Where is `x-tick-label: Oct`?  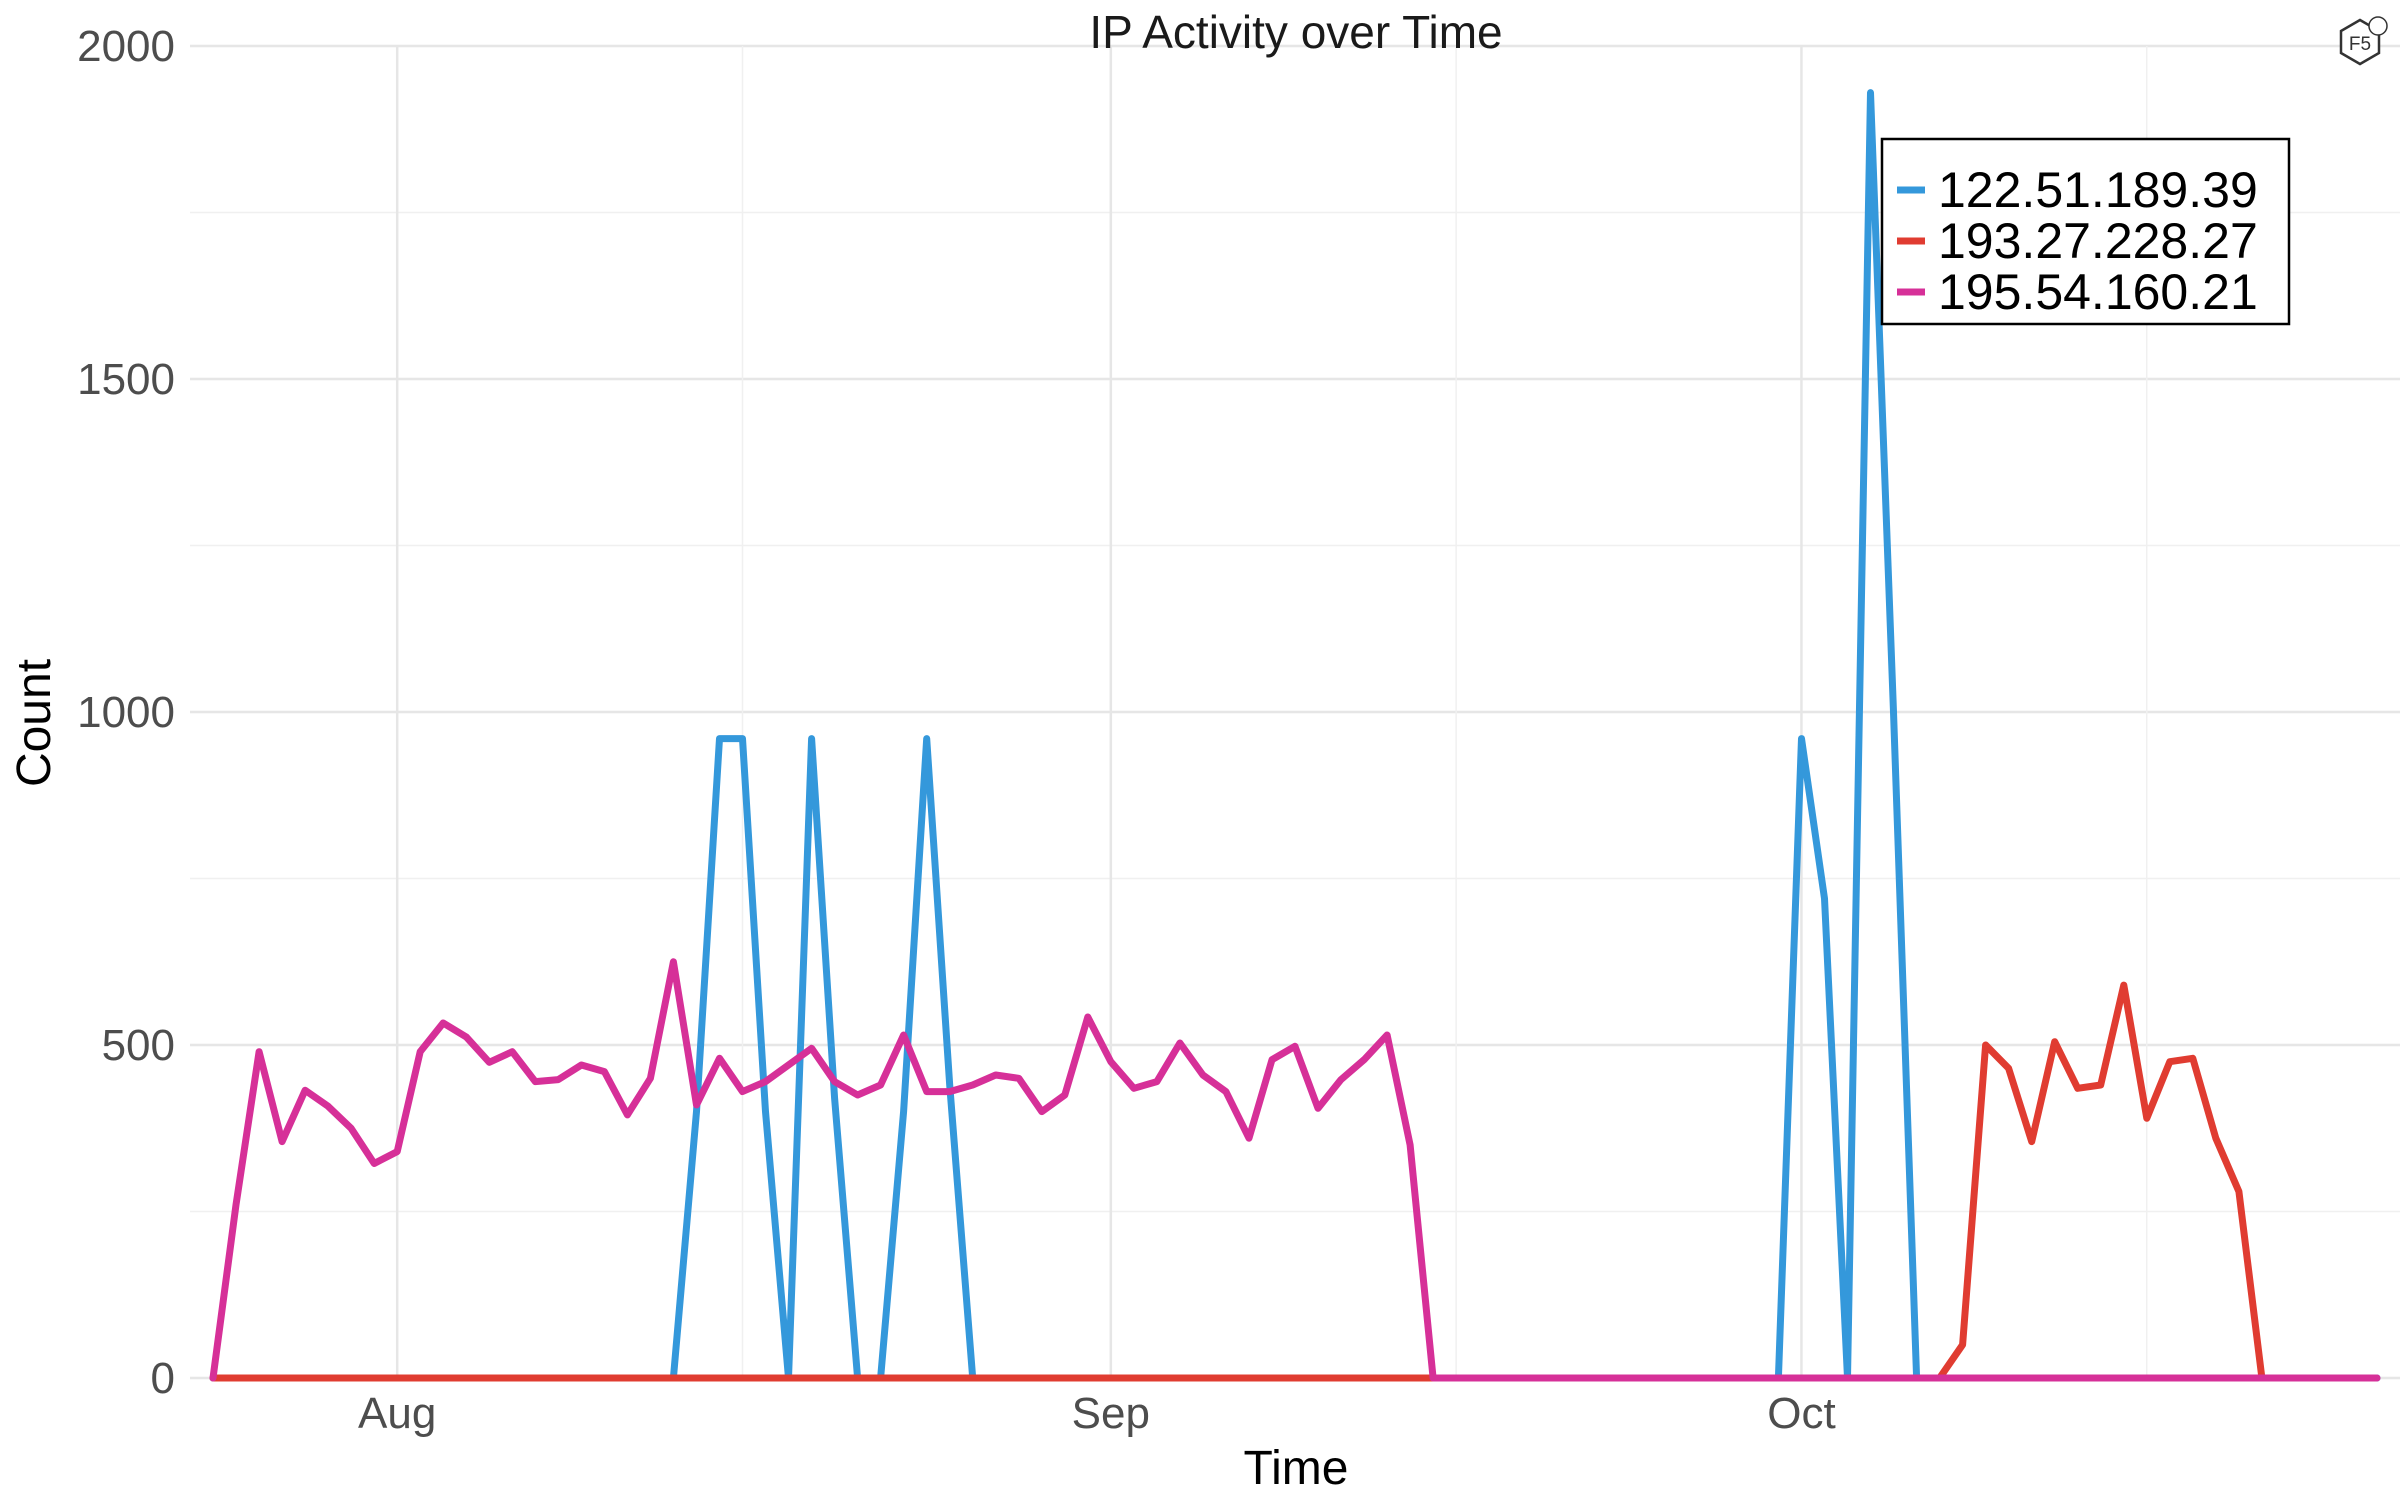
x-tick-label: Oct is located at coordinates (1801, 1413).